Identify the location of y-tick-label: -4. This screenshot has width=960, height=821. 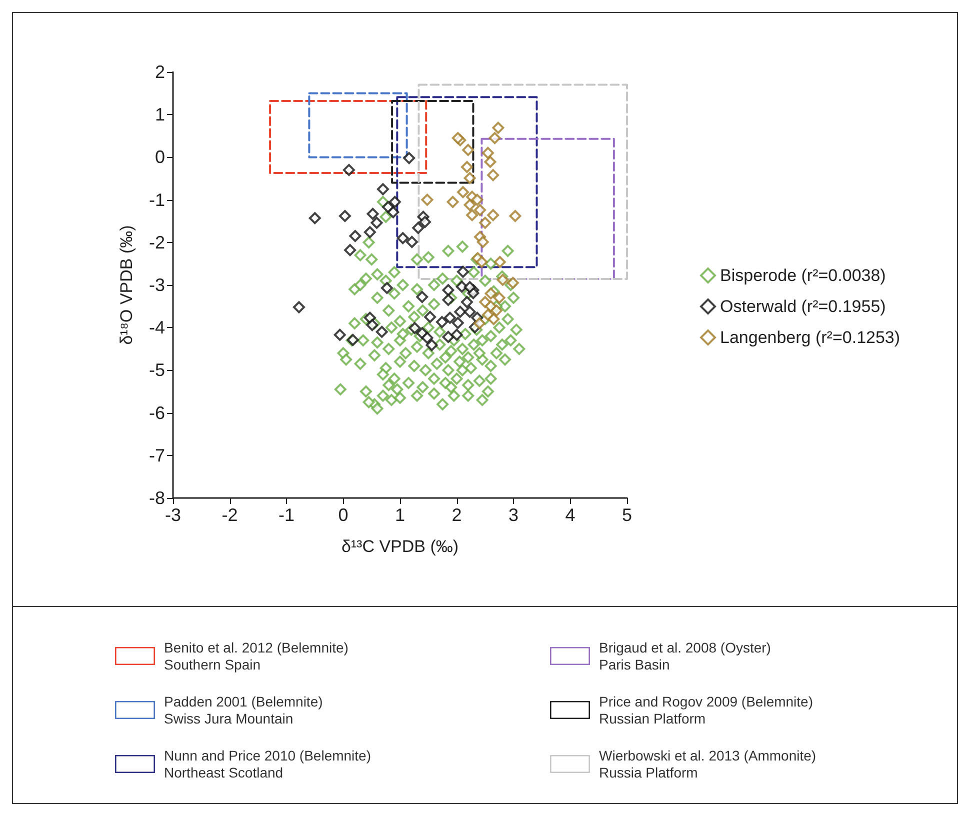
(156, 328).